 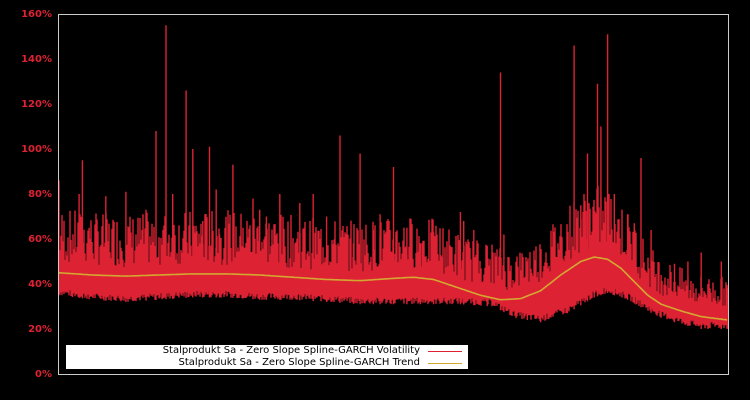 What do you see at coordinates (393, 288) in the screenshot?
I see `trend-series` at bounding box center [393, 288].